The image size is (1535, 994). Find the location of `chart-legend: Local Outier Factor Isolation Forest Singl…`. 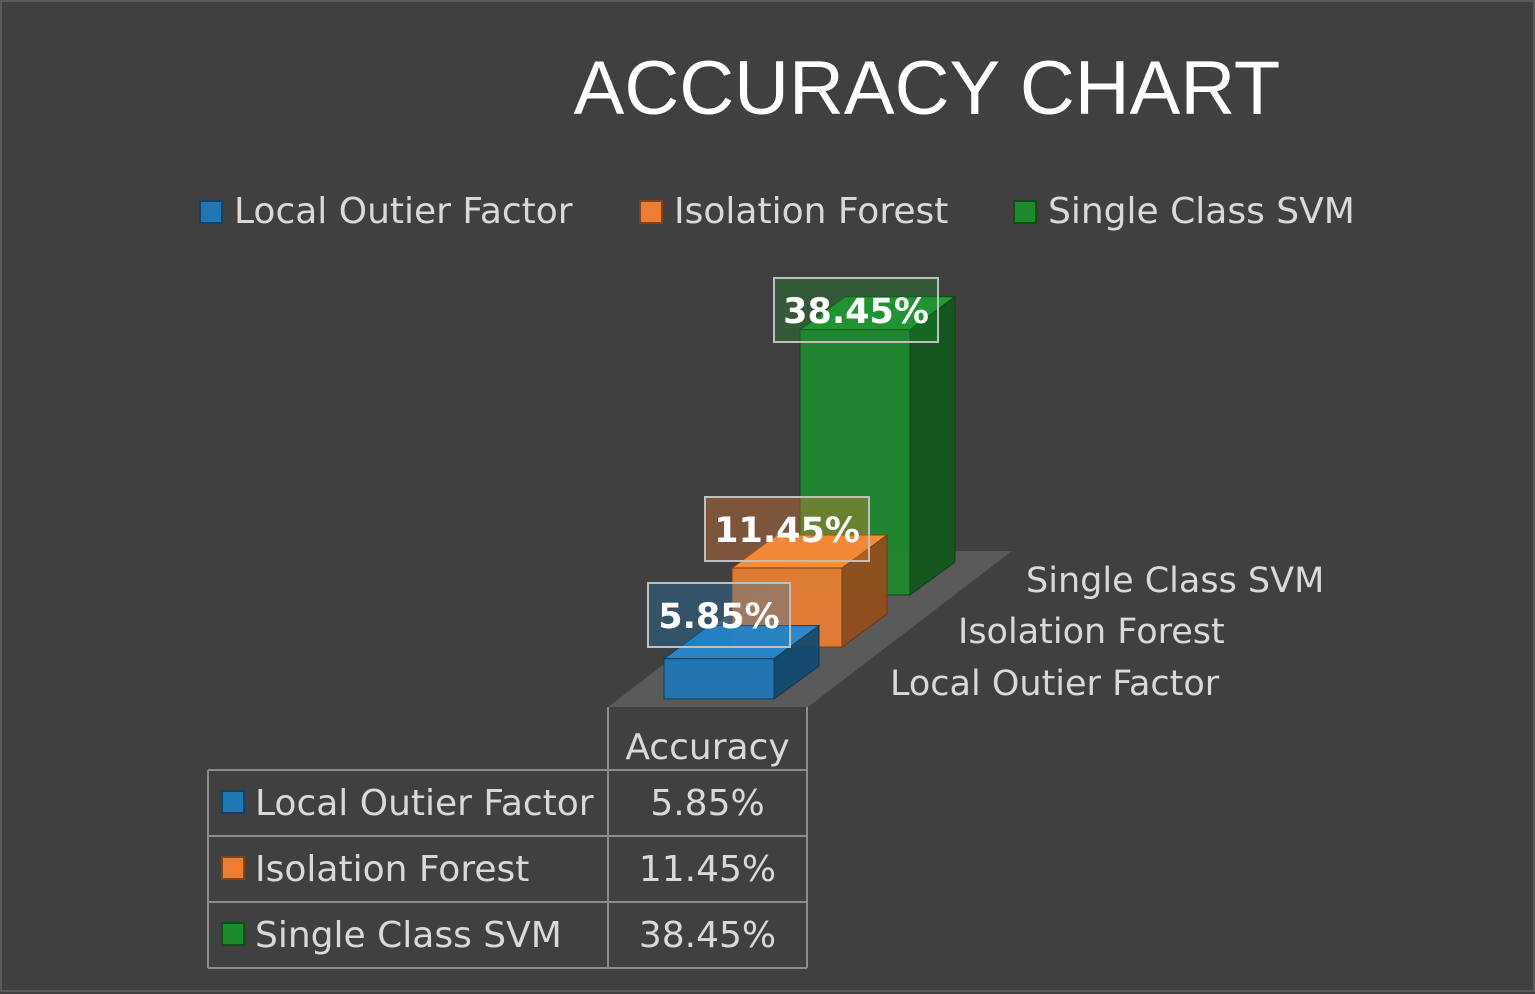

chart-legend: Local Outier Factor Isolation Forest Singl… is located at coordinates (777, 211).